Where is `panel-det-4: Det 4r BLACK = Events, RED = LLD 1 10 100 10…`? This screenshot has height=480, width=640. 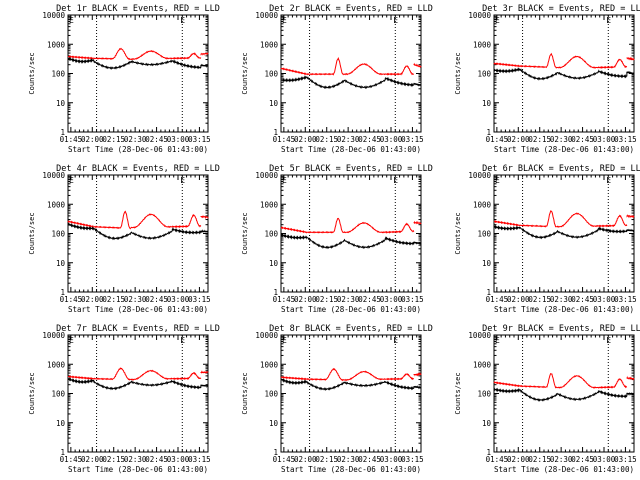 panel-det-4: Det 4r BLACK = Events, RED = LLD 1 10 100 10… is located at coordinates (124, 239).